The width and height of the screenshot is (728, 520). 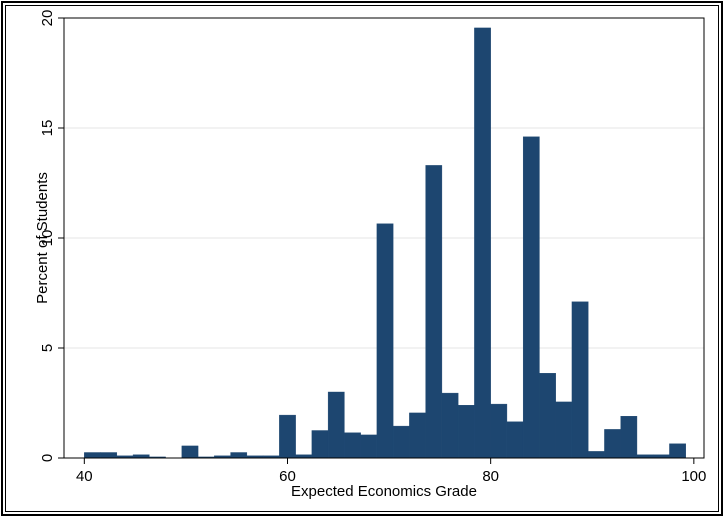 I want to click on y-axis-title: Percent of Students, so click(x=42, y=238).